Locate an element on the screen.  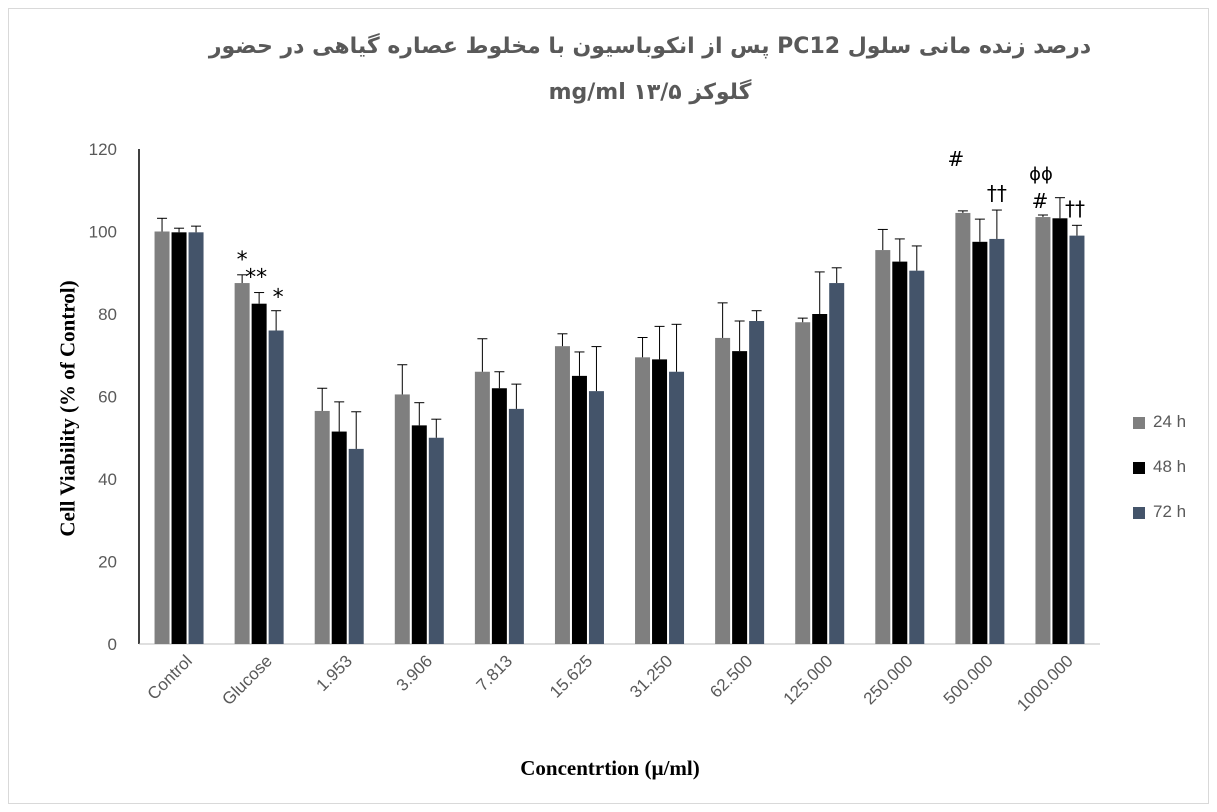
x-tick-label: Control is located at coordinates (170, 677).